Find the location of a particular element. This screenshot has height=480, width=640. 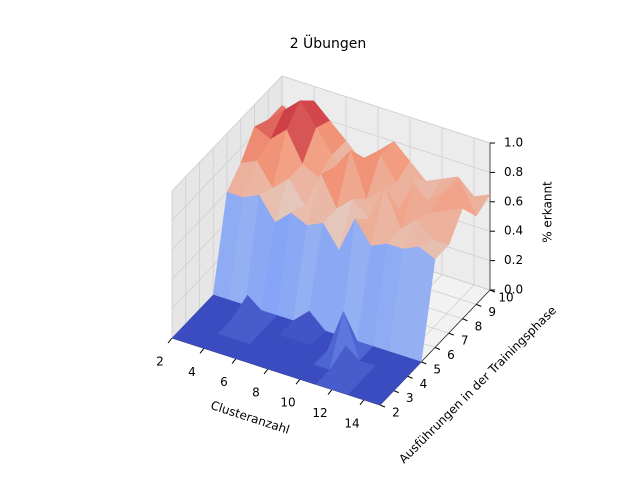

z-tick-label: 1.0 is located at coordinates (513, 143).